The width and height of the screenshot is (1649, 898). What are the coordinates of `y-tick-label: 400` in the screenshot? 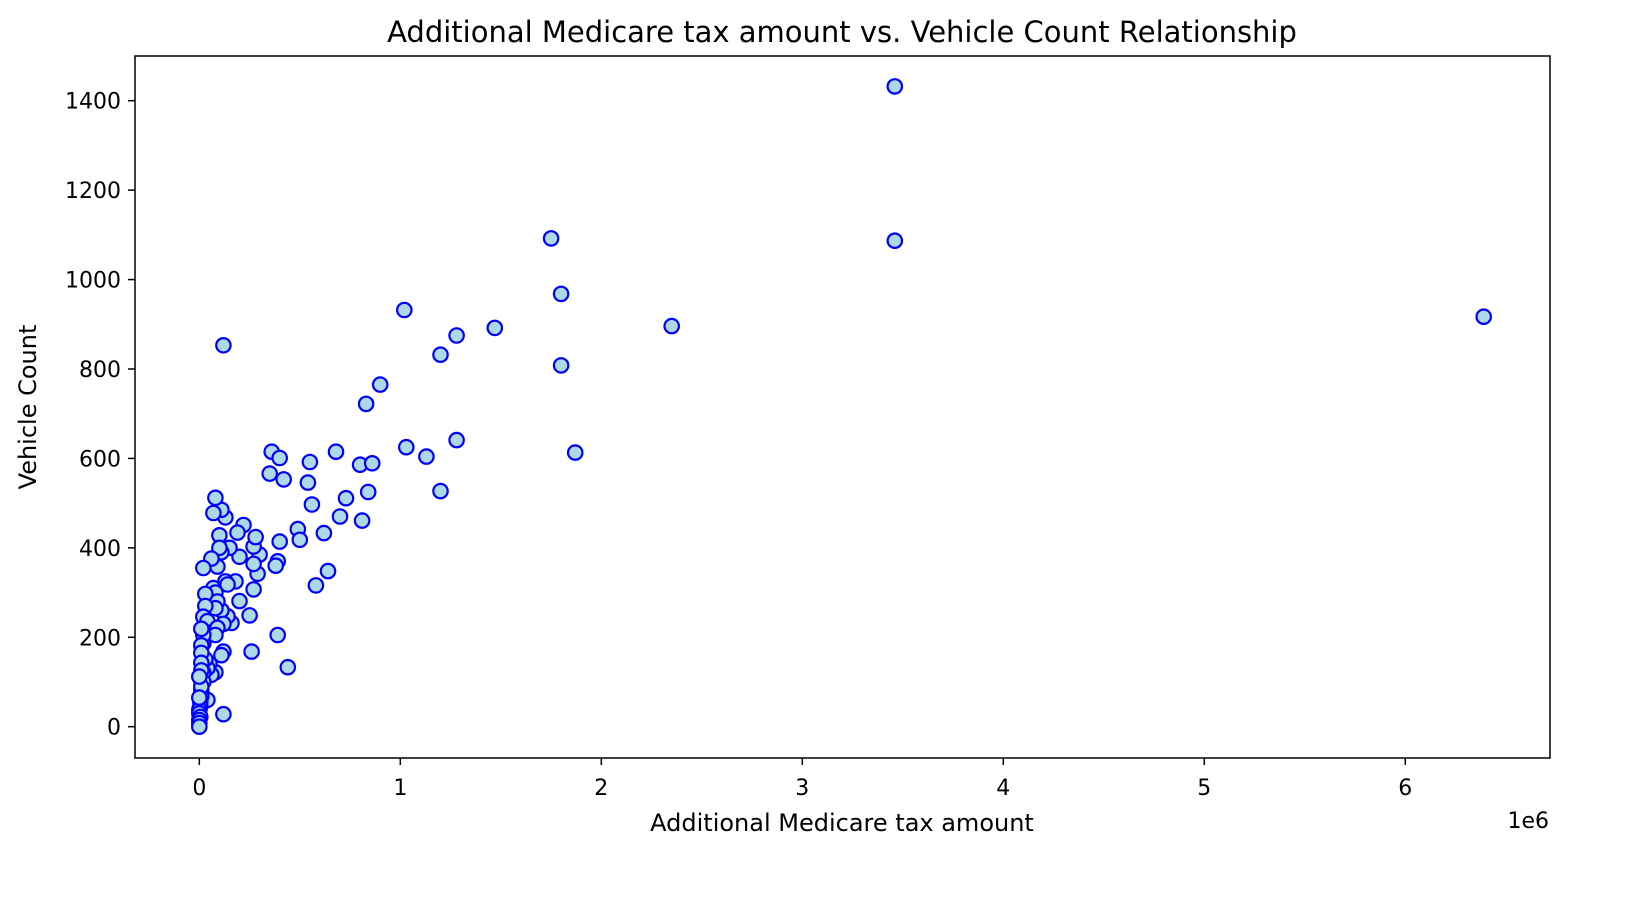 It's located at (100, 549).